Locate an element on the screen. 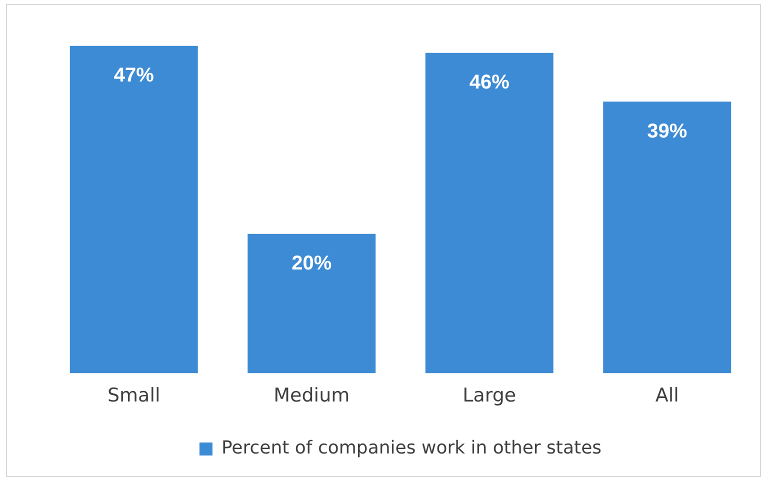 This screenshot has width=765, height=481. data-label: 46% is located at coordinates (489, 82).